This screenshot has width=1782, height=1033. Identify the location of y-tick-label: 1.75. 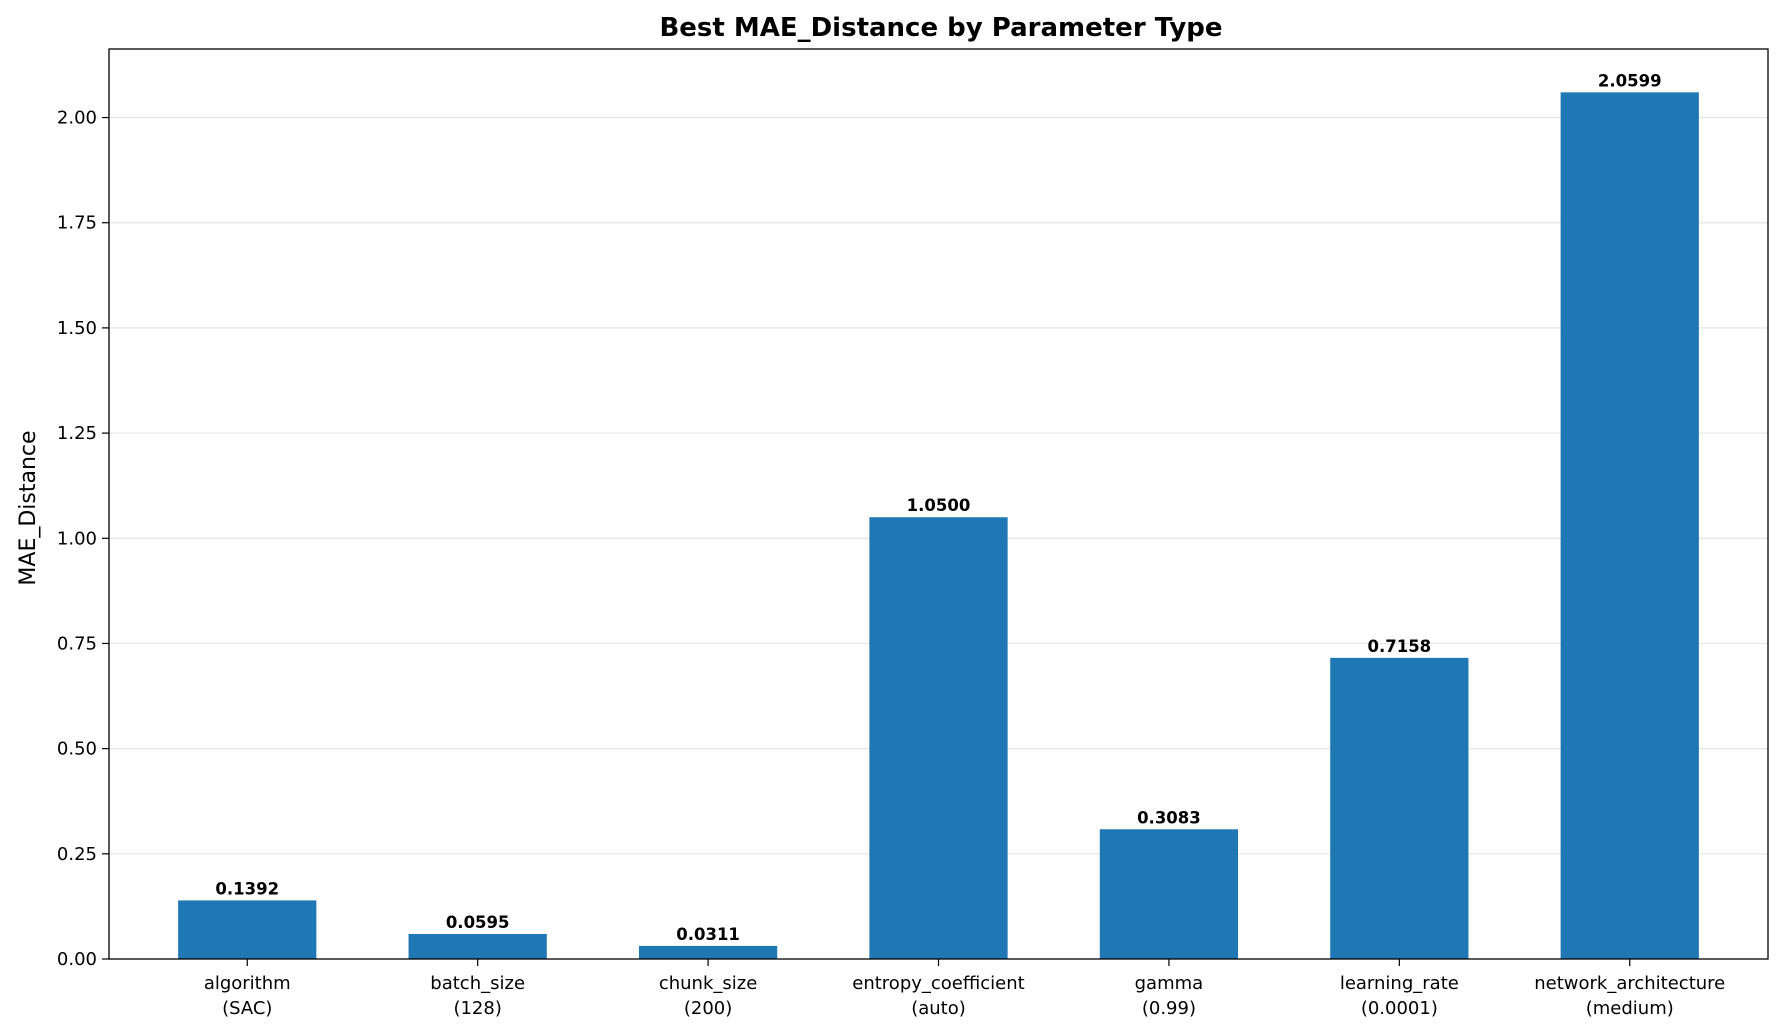
(77, 223).